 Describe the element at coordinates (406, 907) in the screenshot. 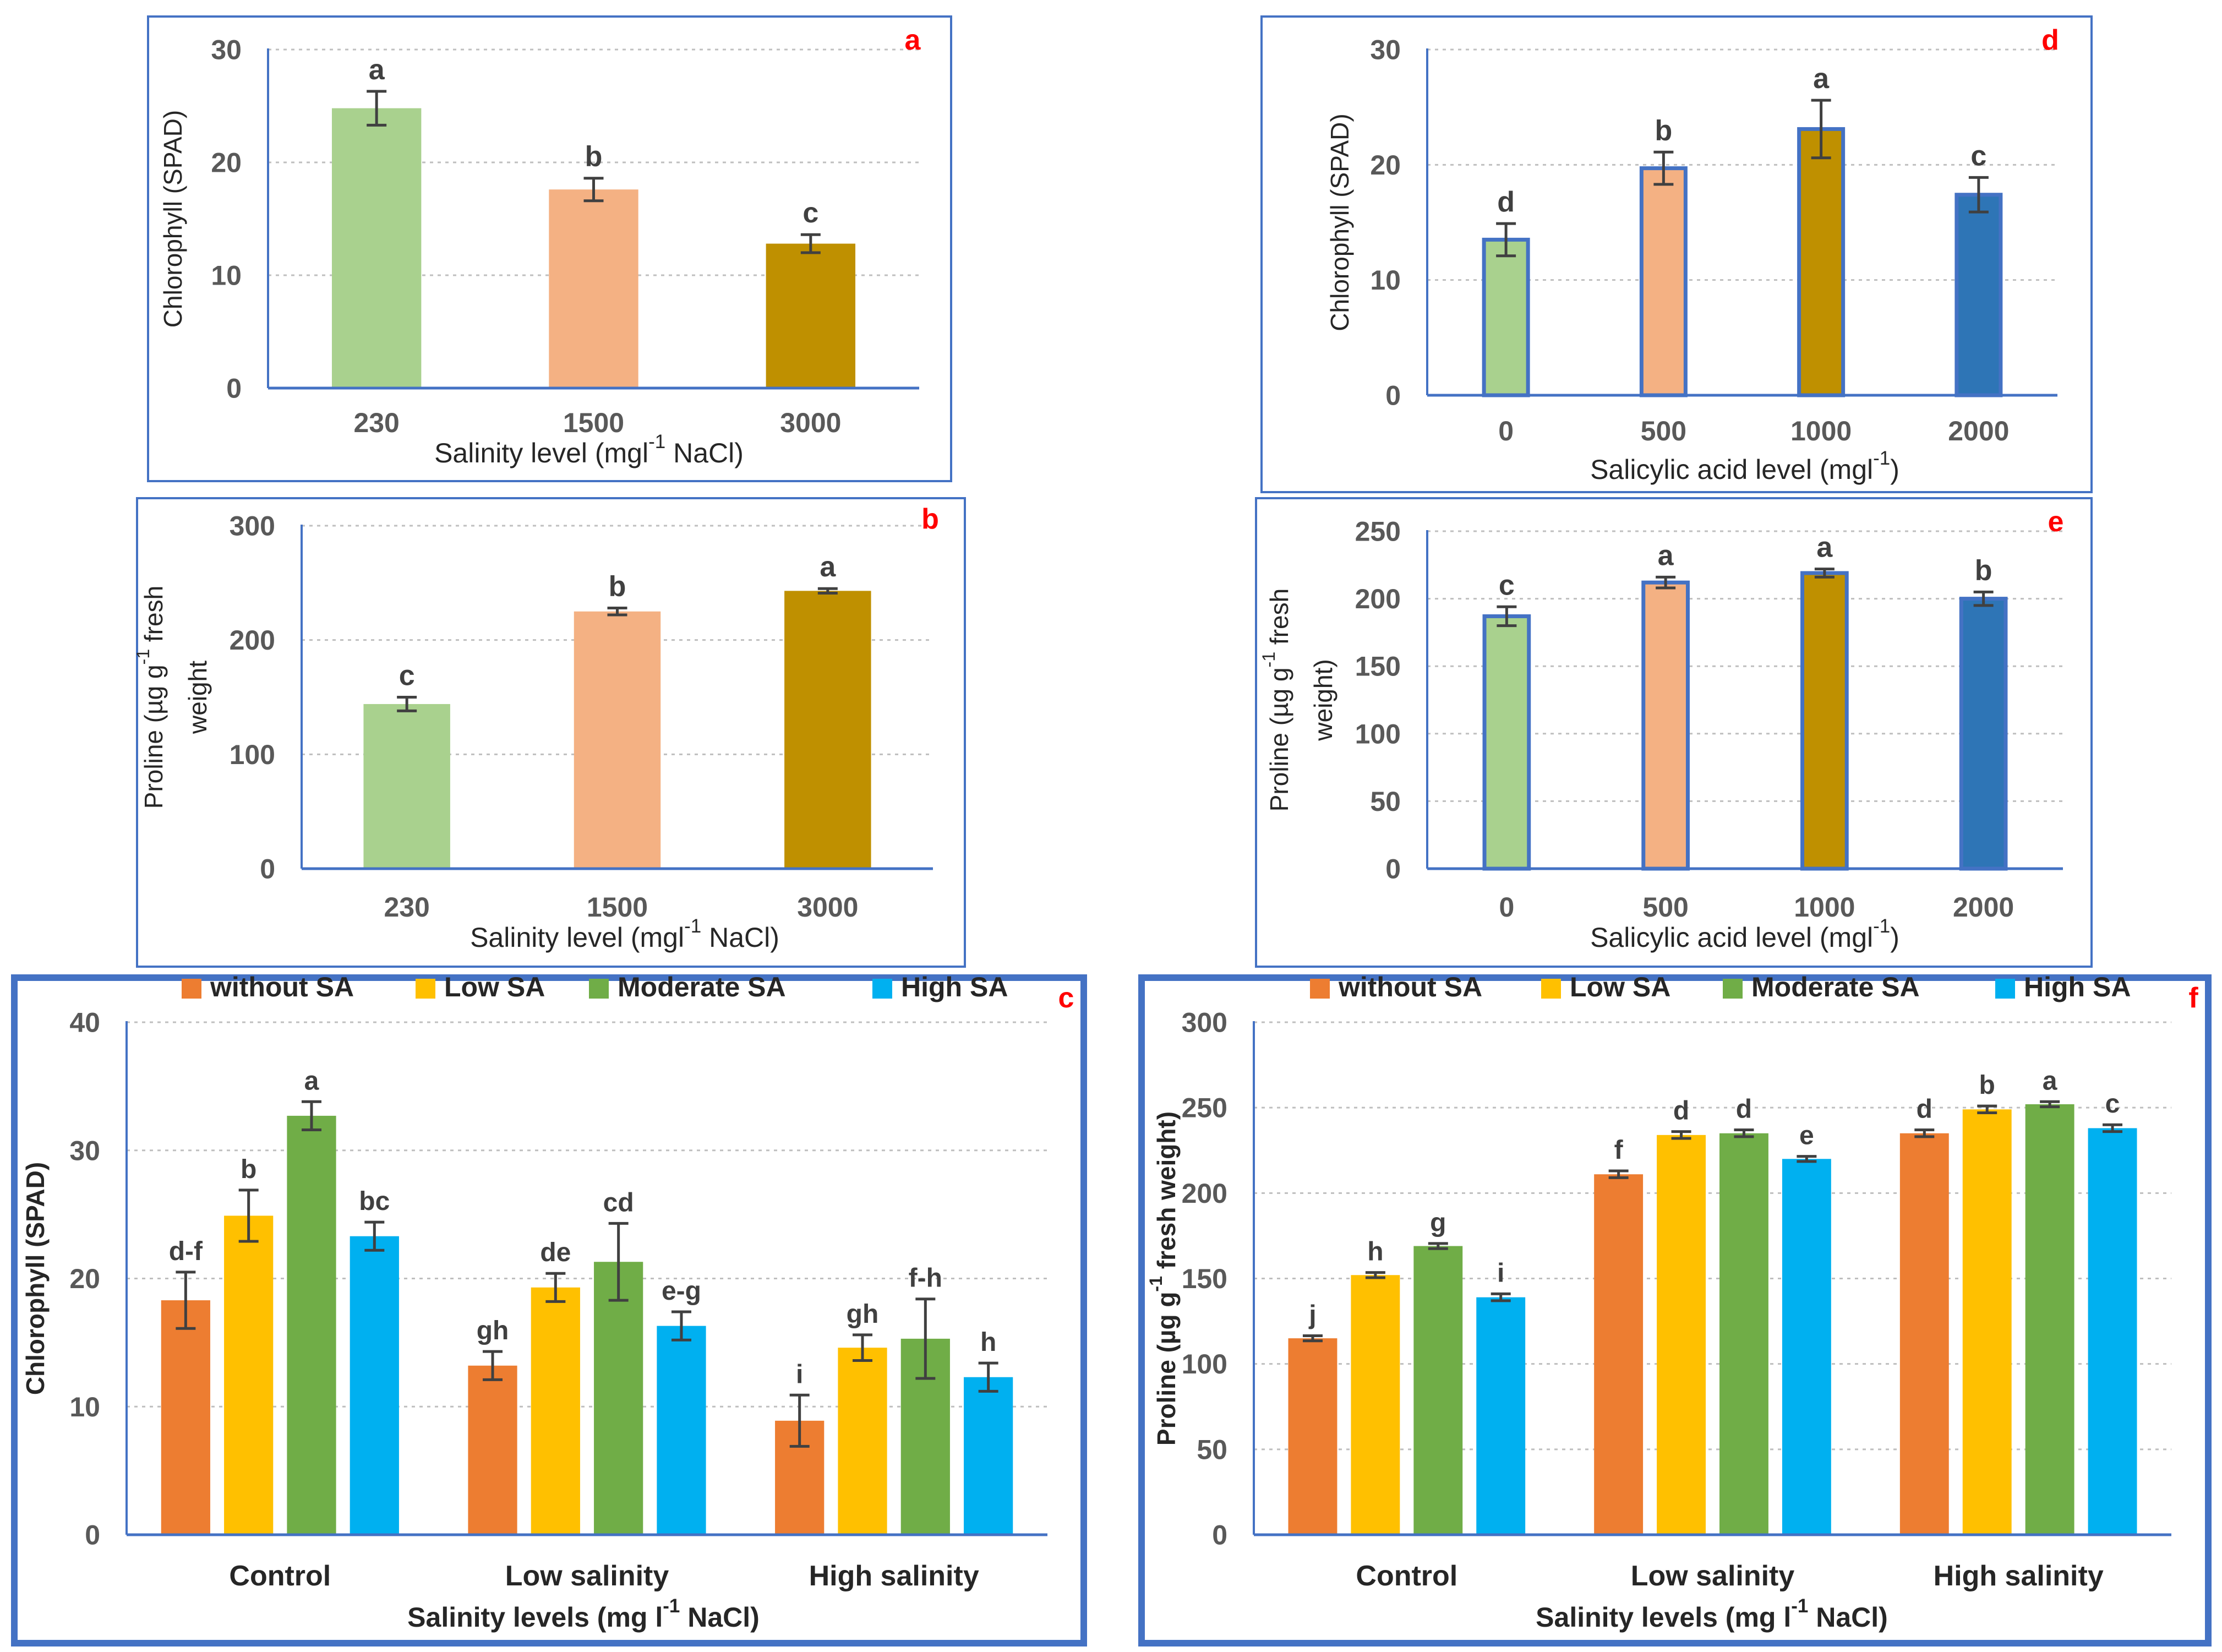

I see `x-tick-label: 230` at that location.